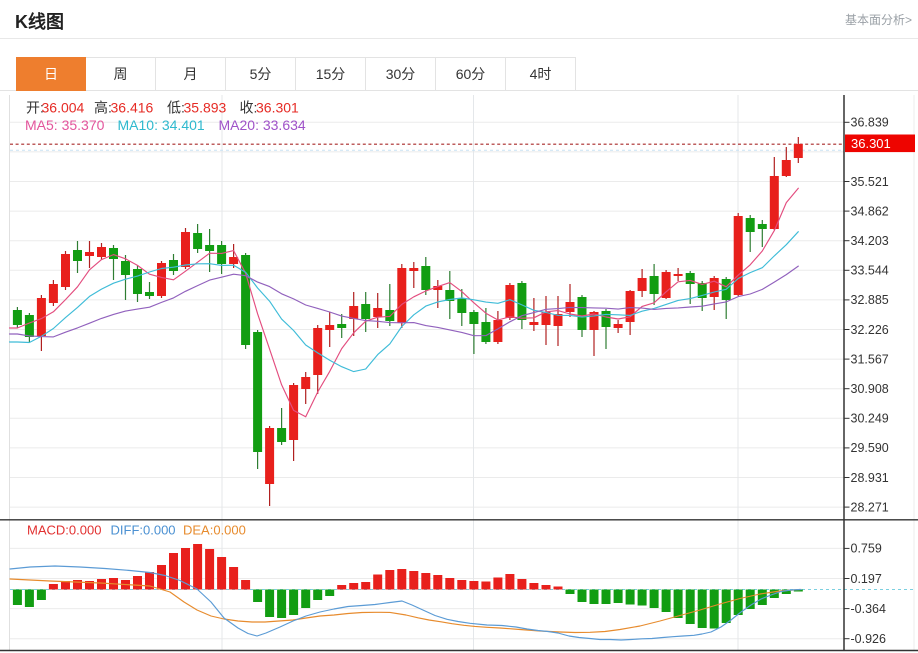 The image size is (918, 653). What do you see at coordinates (214, 530) in the screenshot?
I see `svg-text: DEA:0.000` at bounding box center [214, 530].